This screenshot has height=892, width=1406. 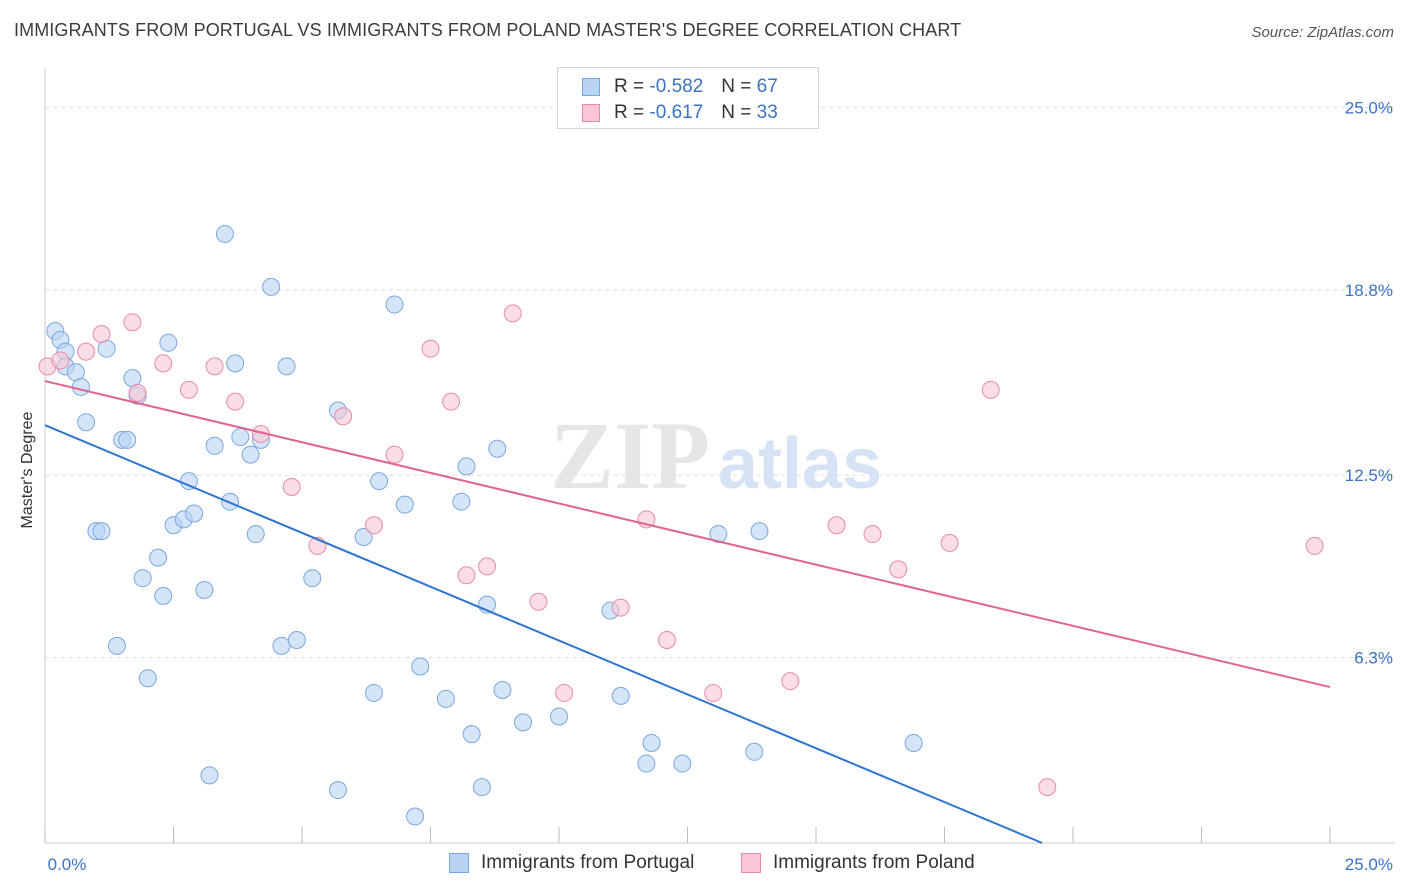 I want to click on legend-label-portugal: Immigrants from Portugal, so click(x=588, y=862).